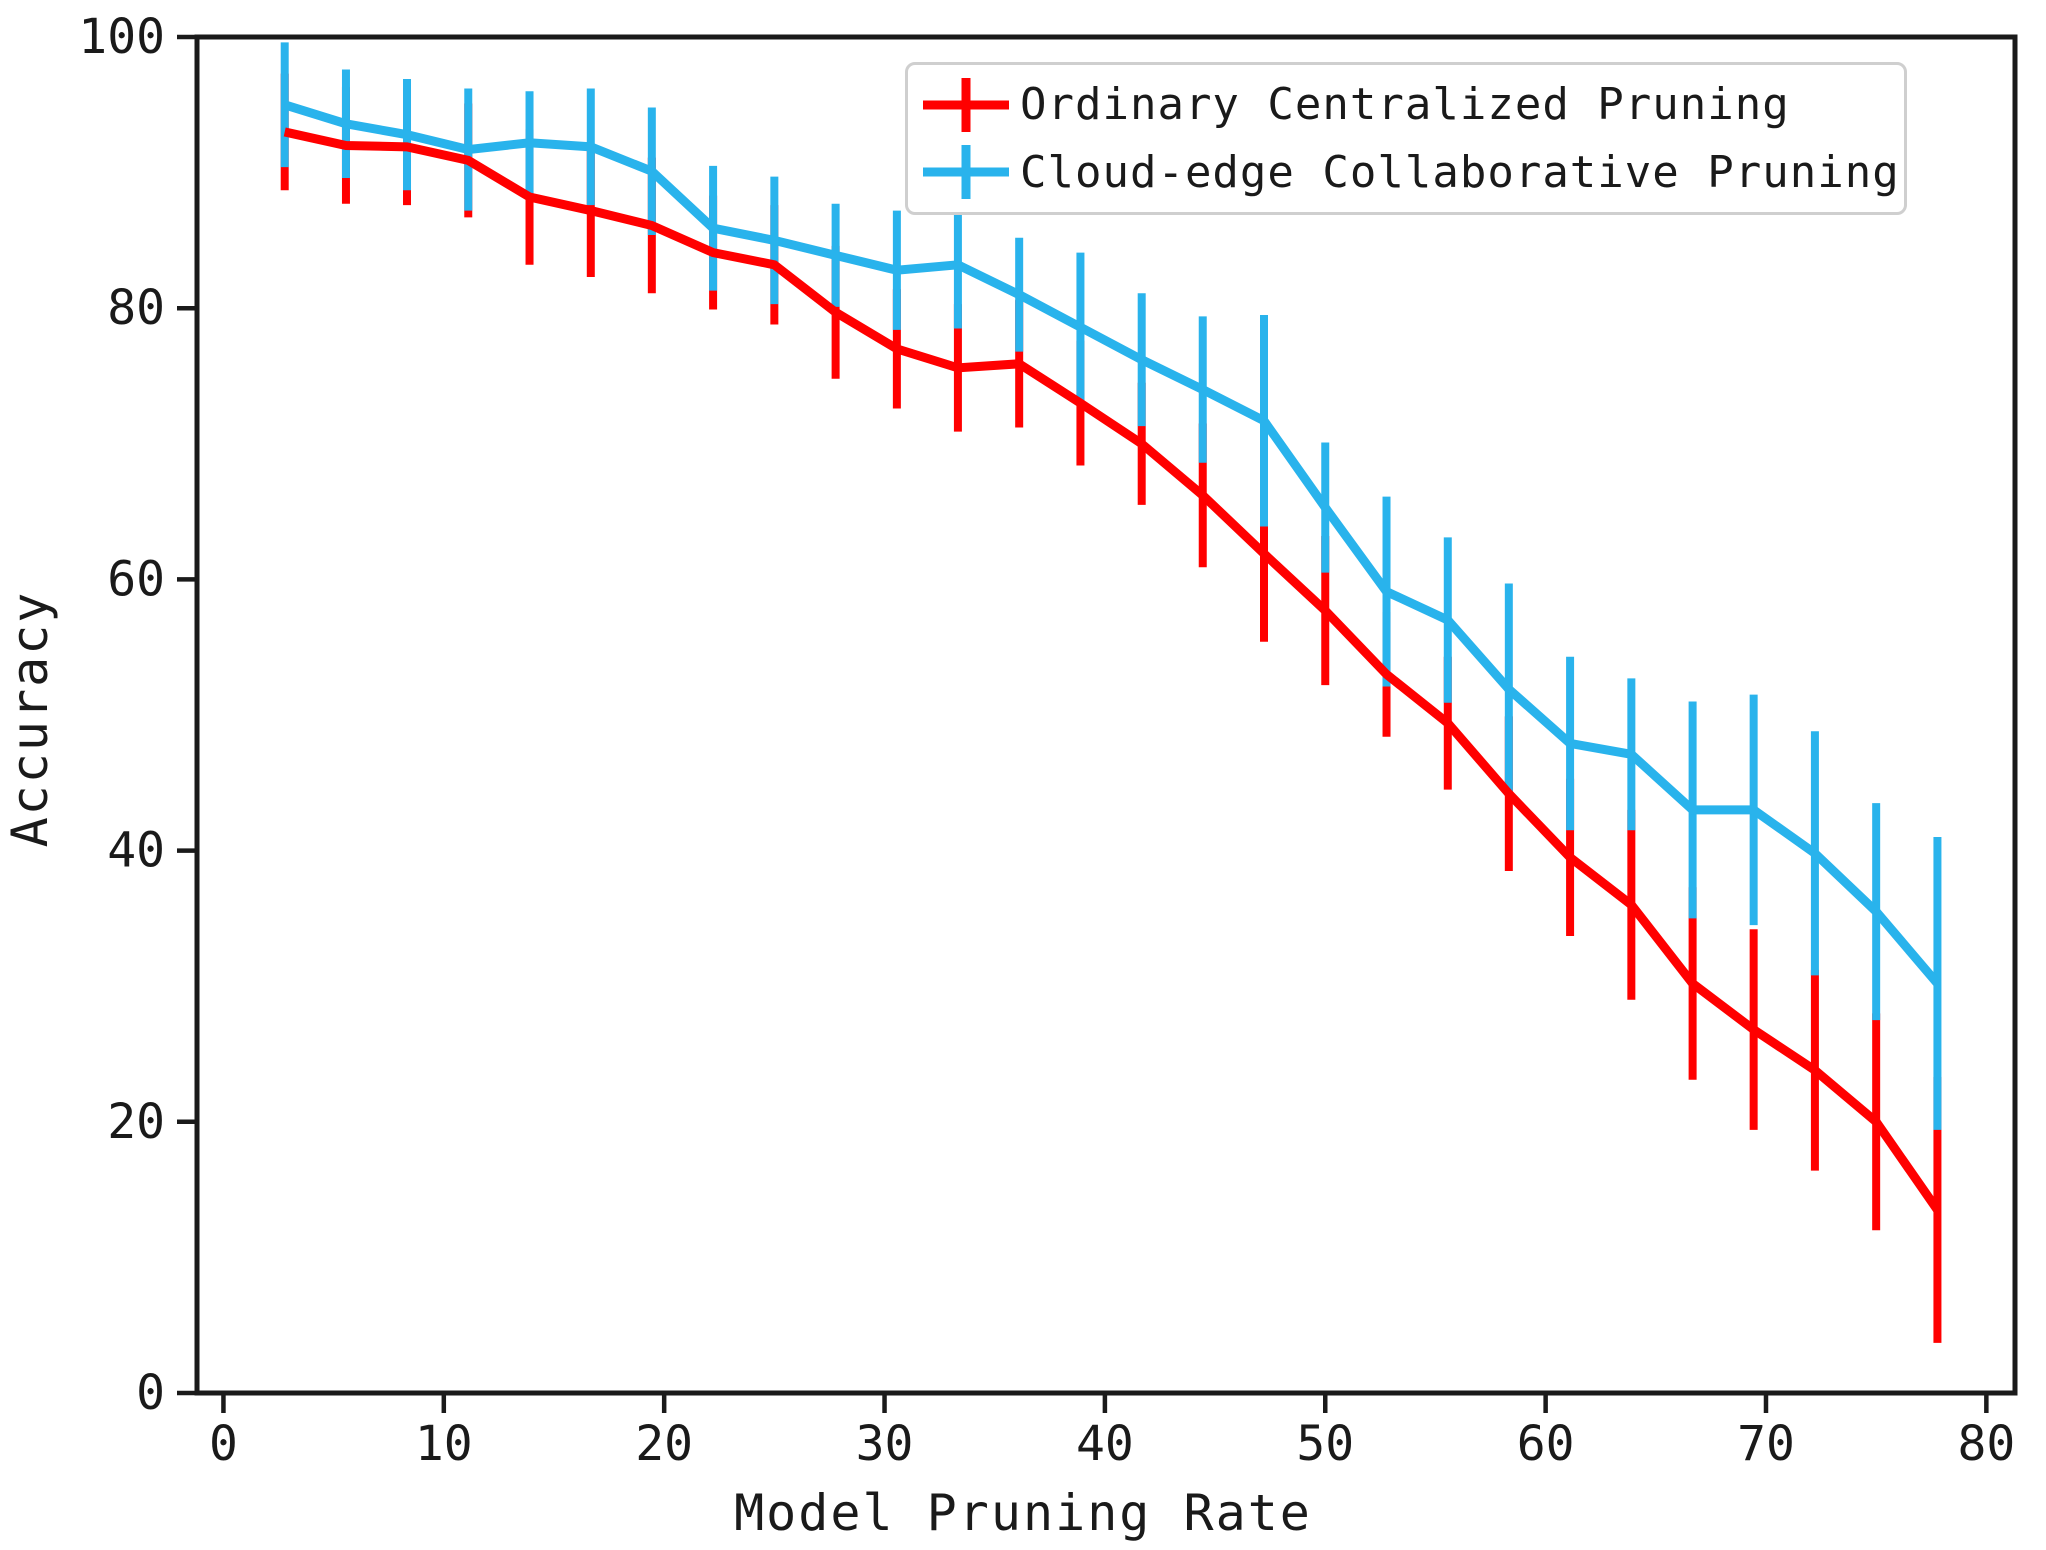  I want to click on legend-label: Ordinary Centralized Pruning, so click(1405, 105).